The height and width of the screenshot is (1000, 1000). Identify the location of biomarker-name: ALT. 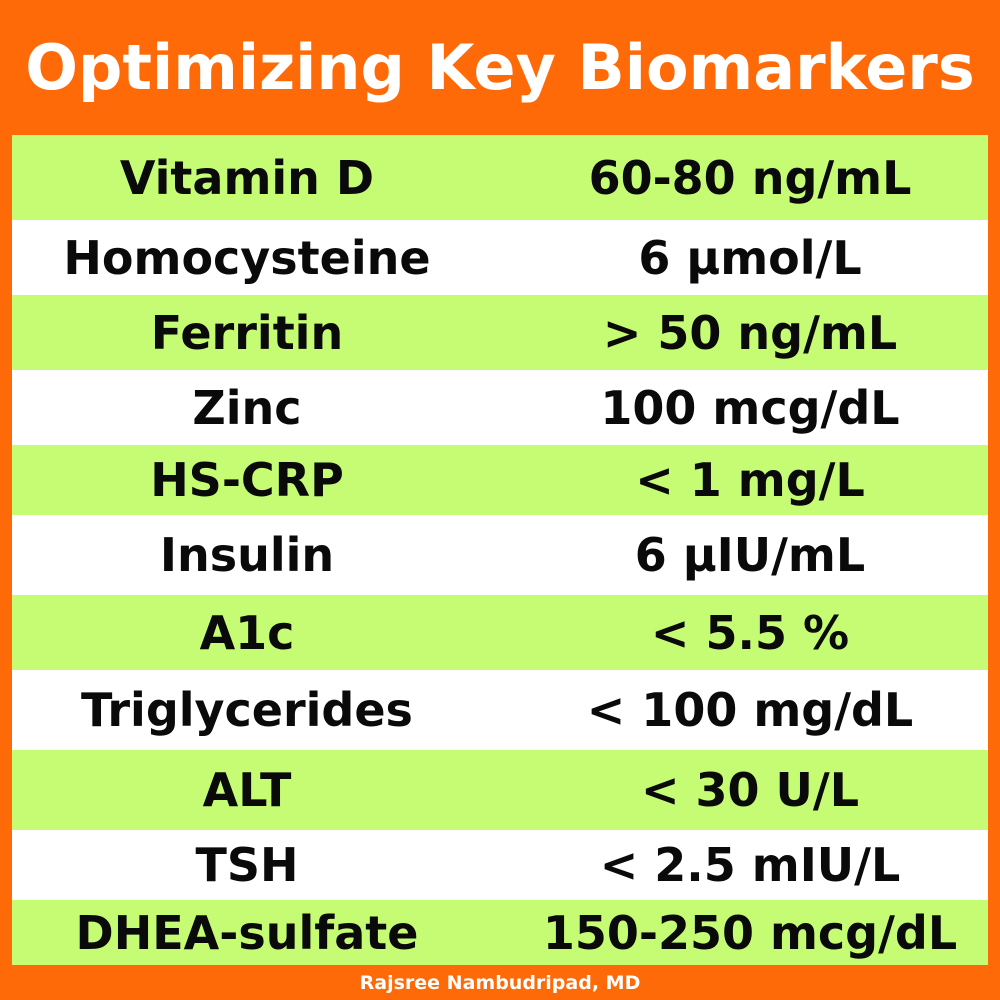
(247, 790).